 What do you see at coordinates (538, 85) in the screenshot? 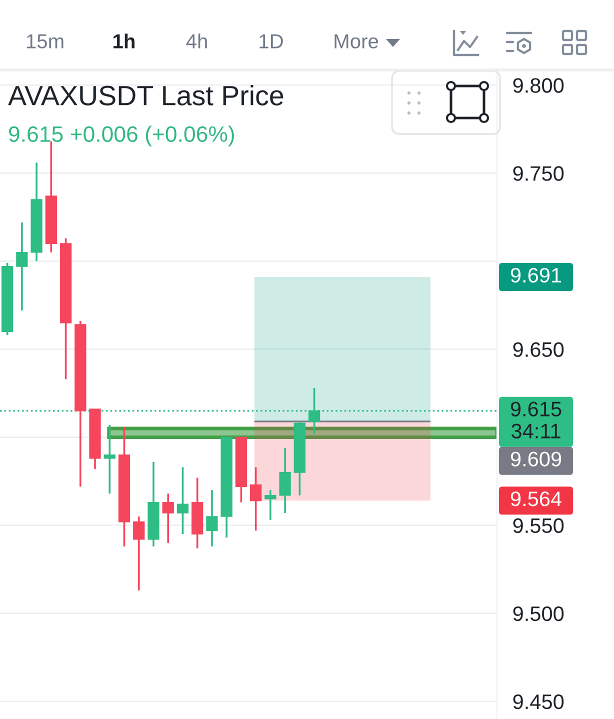
I see `y-tick-label: 9.800` at bounding box center [538, 85].